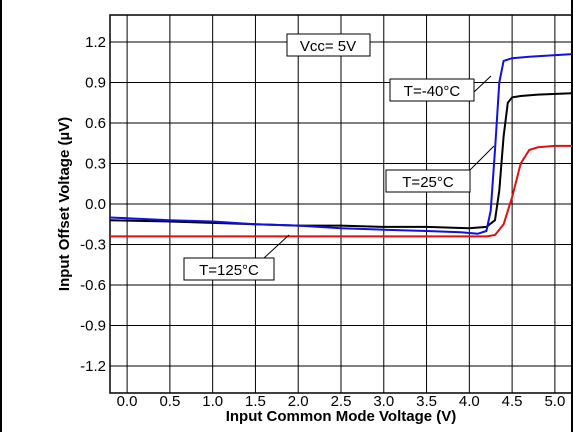  Describe the element at coordinates (298, 401) in the screenshot. I see `x-tick-label: 2.0` at that location.